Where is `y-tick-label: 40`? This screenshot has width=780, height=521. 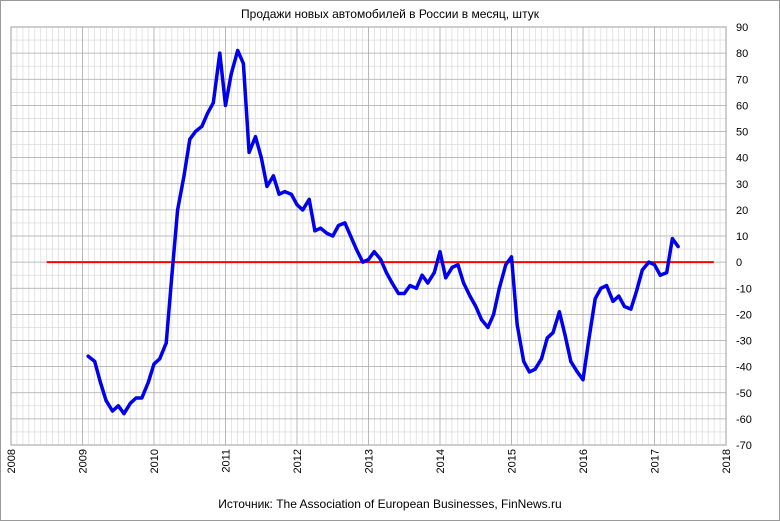
y-tick-label: 40 is located at coordinates (742, 159).